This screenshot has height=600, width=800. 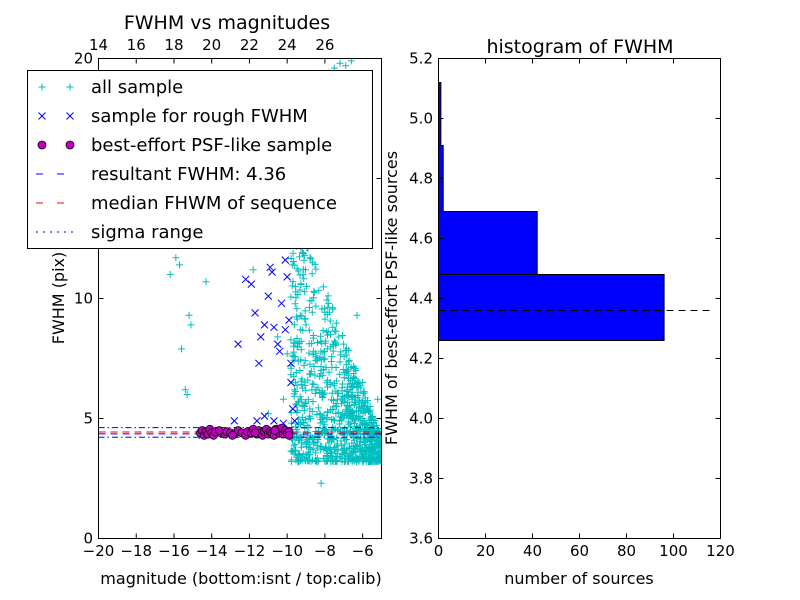 What do you see at coordinates (136, 551) in the screenshot?
I see `left-x-tick-label: −18` at bounding box center [136, 551].